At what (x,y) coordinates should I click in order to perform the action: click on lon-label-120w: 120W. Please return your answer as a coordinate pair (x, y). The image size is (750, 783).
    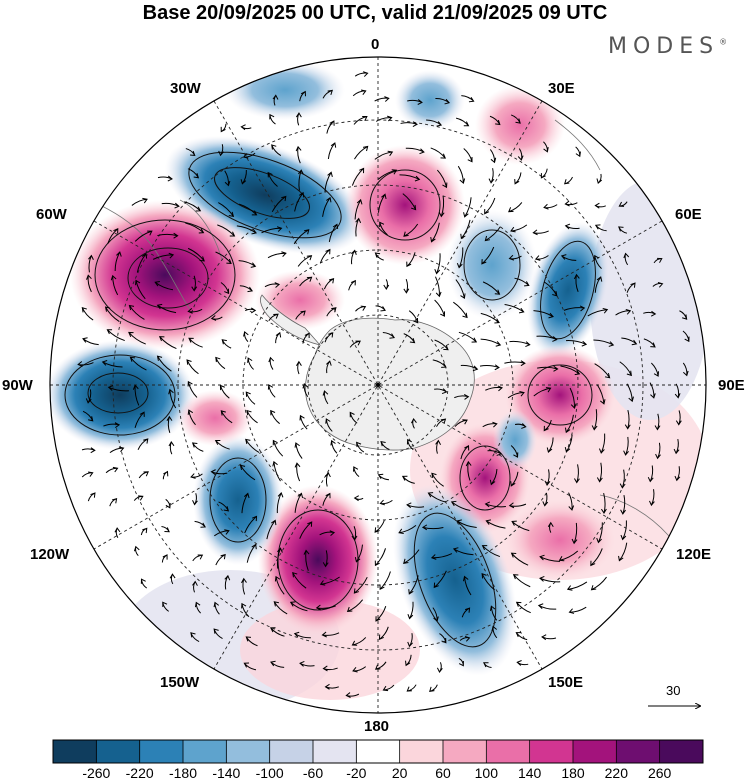
    Looking at the image, I should click on (50, 554).